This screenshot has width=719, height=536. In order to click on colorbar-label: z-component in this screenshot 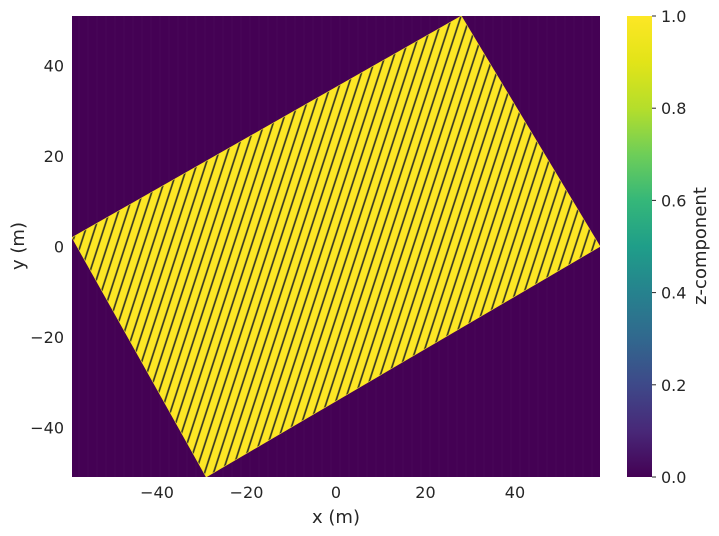, I will do `click(700, 246)`.